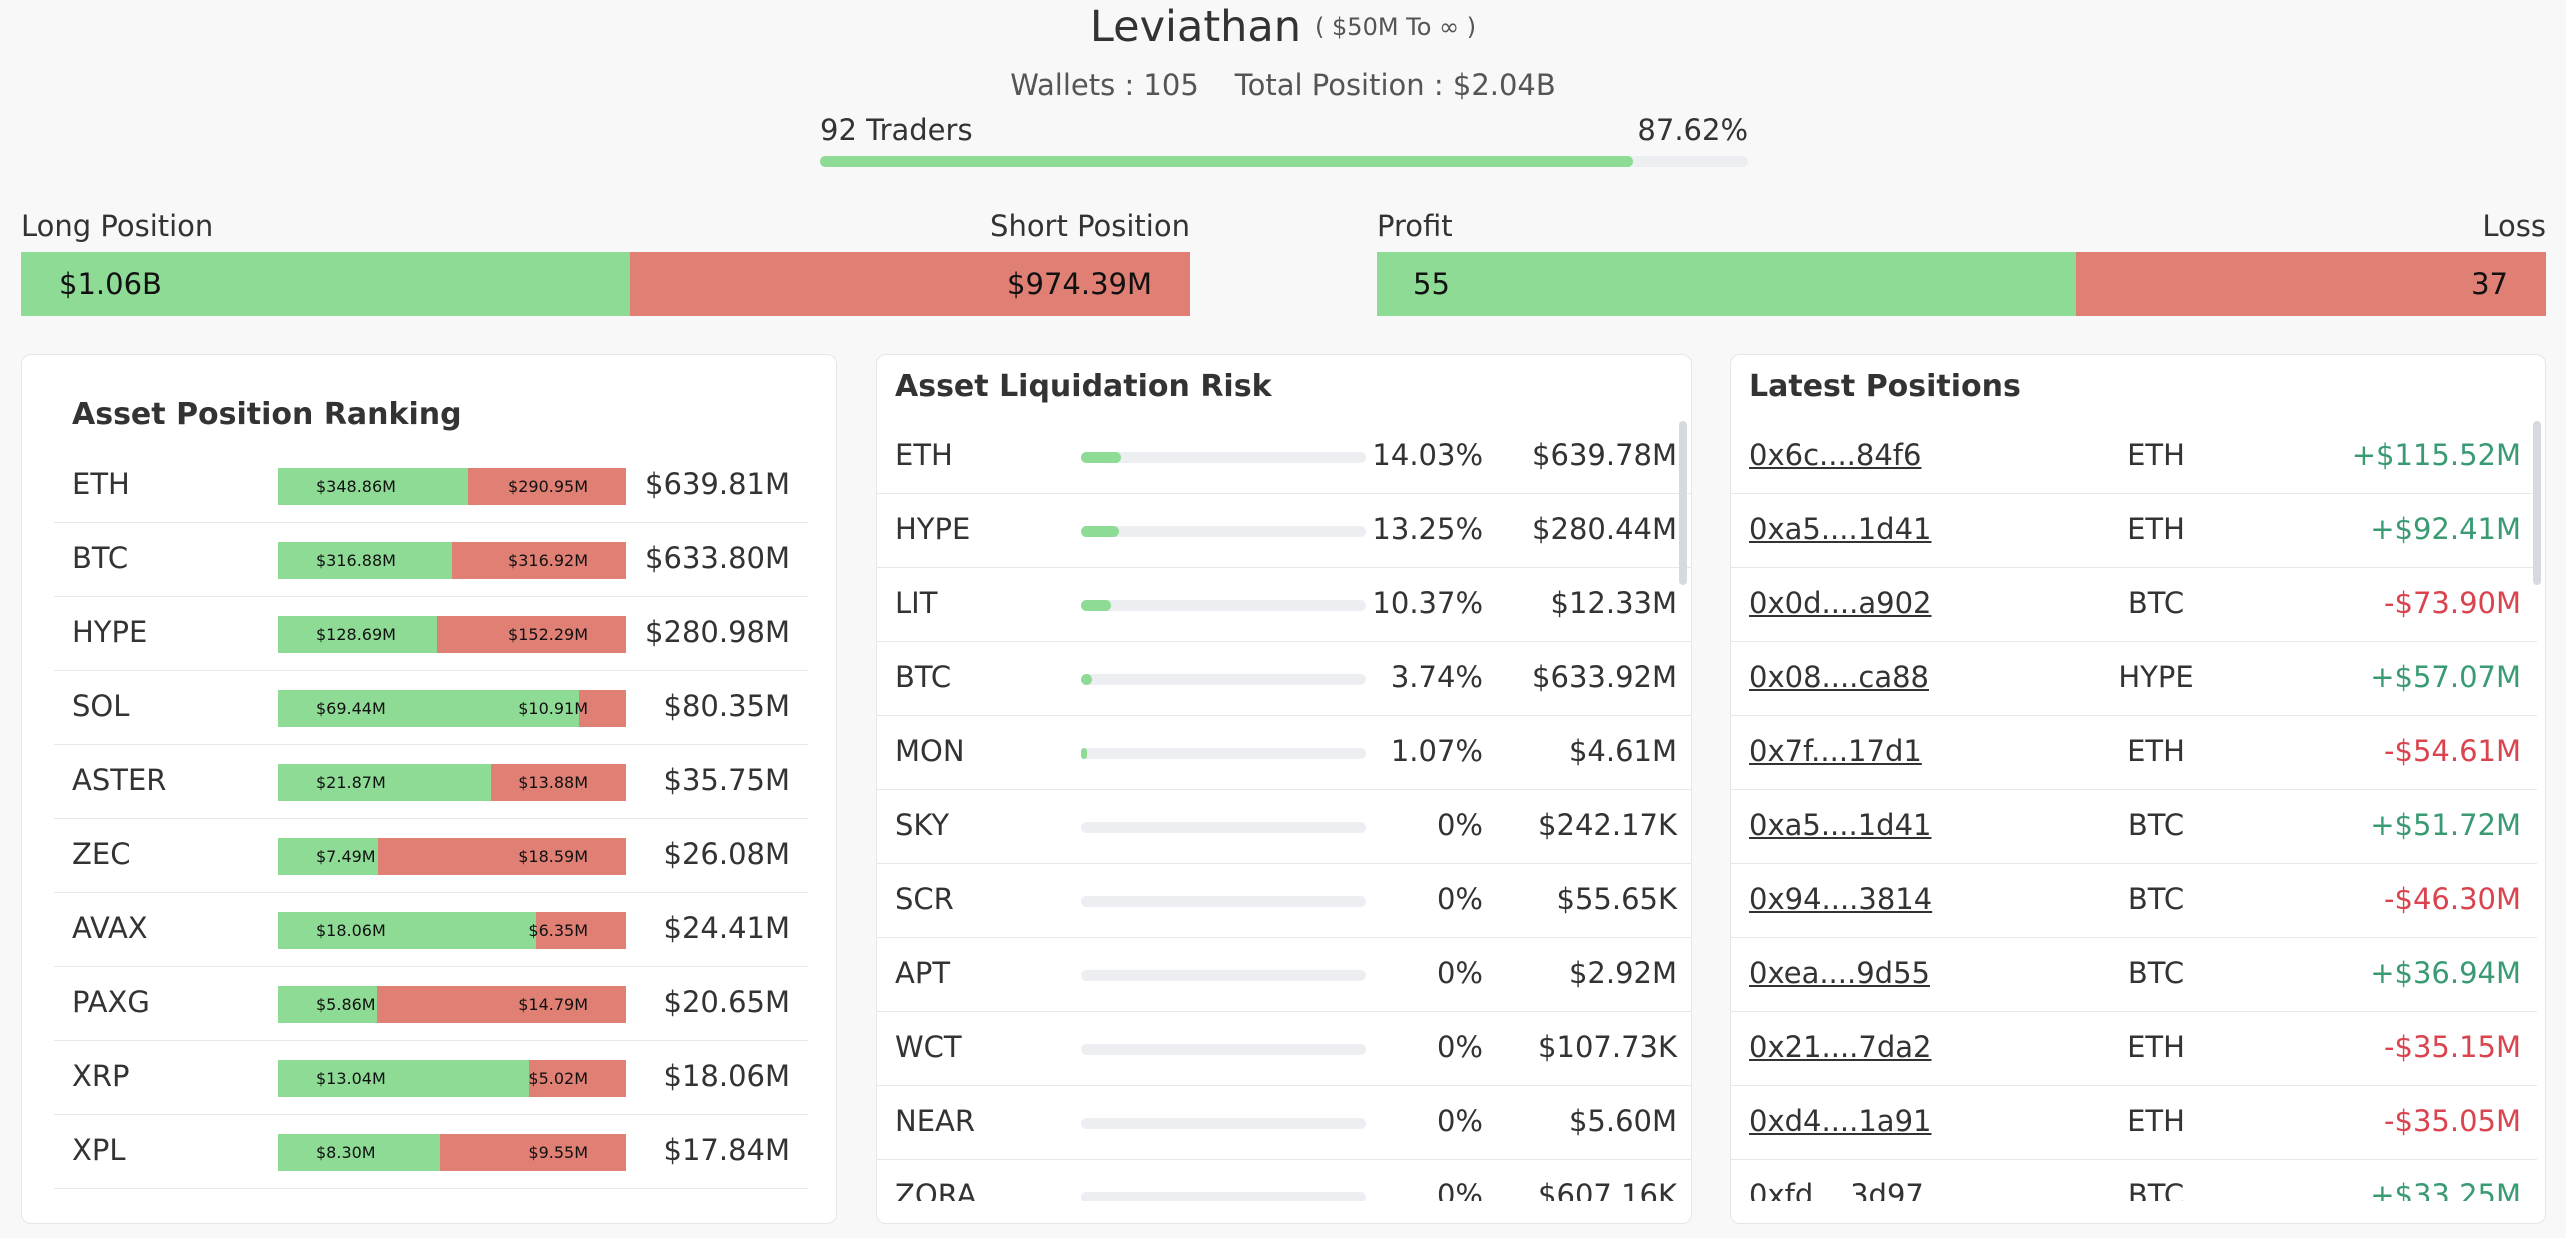  I want to click on traders-progress-fill, so click(1227, 161).